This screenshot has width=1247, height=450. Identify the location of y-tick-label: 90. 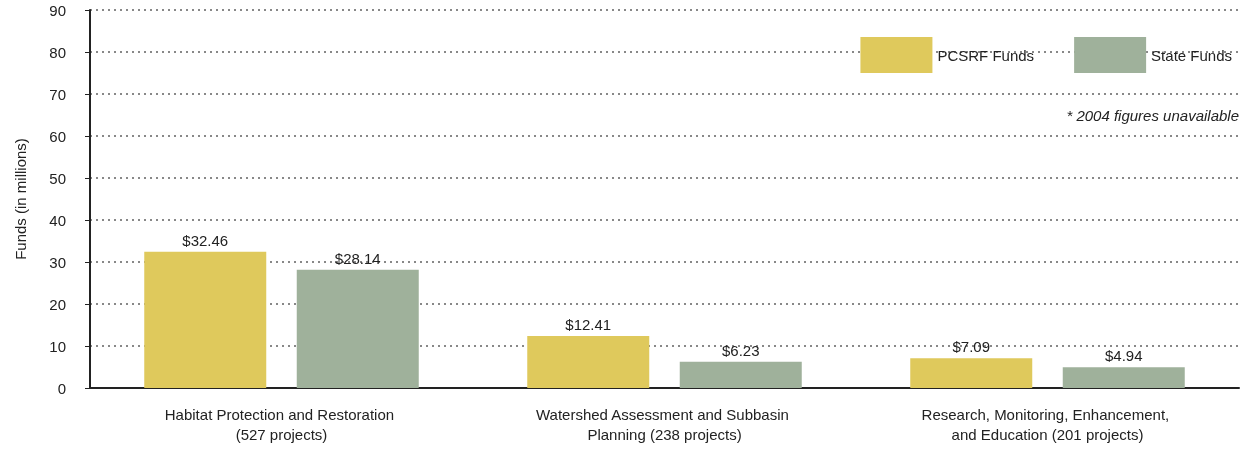
(57, 10).